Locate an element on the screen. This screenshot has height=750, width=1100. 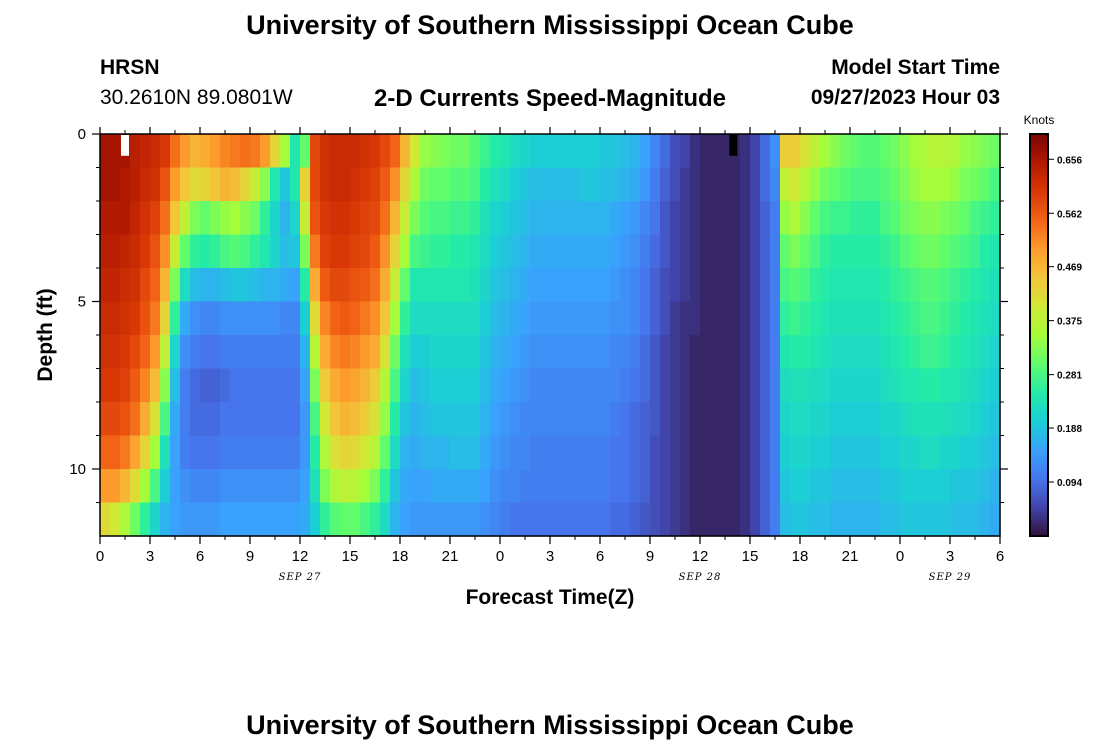
x-axis-title: Forecast Time(Z) is located at coordinates (550, 597).